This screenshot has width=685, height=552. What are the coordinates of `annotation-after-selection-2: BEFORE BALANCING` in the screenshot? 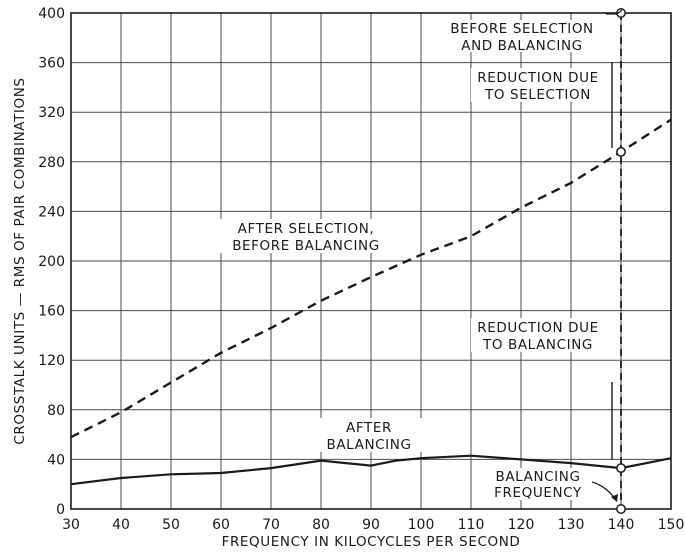 It's located at (306, 246).